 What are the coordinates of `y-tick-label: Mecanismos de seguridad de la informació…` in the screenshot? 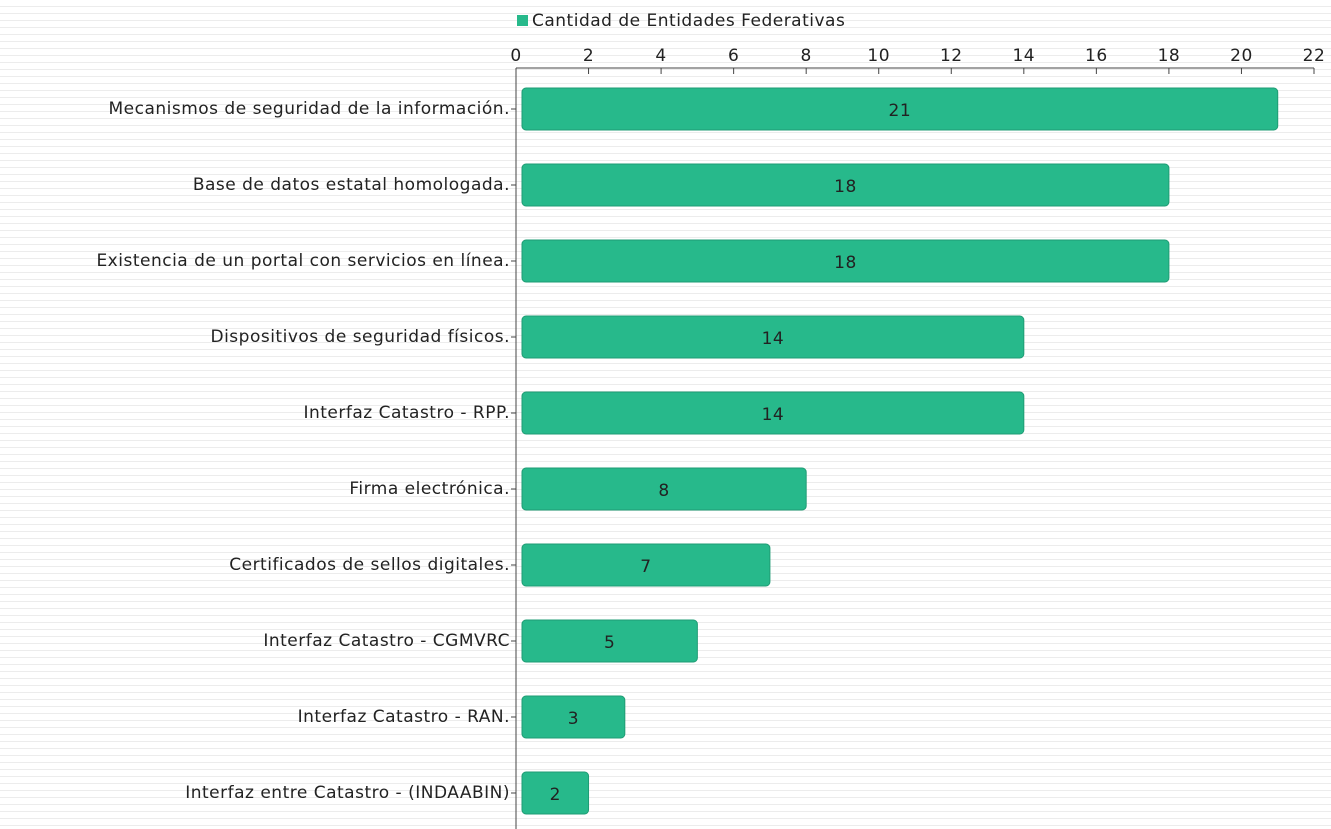 It's located at (309, 109).